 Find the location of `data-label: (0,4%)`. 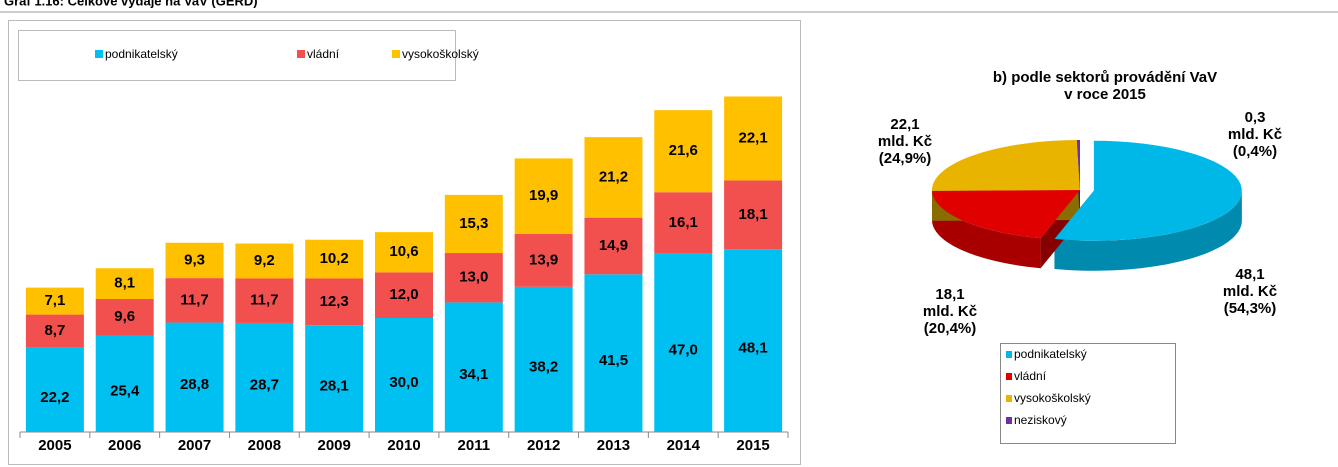

data-label: (0,4%) is located at coordinates (1255, 151).